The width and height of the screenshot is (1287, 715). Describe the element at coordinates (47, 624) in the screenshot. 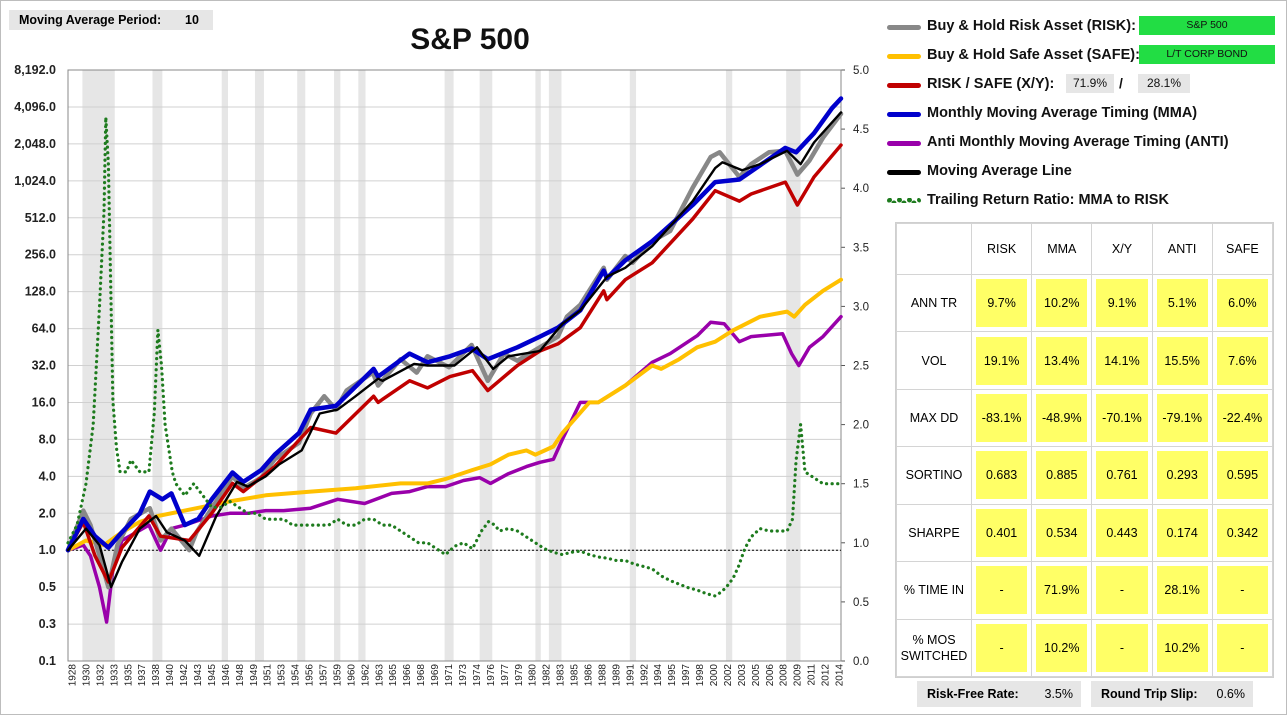

I see `y-left-tick-label: 0.3` at that location.